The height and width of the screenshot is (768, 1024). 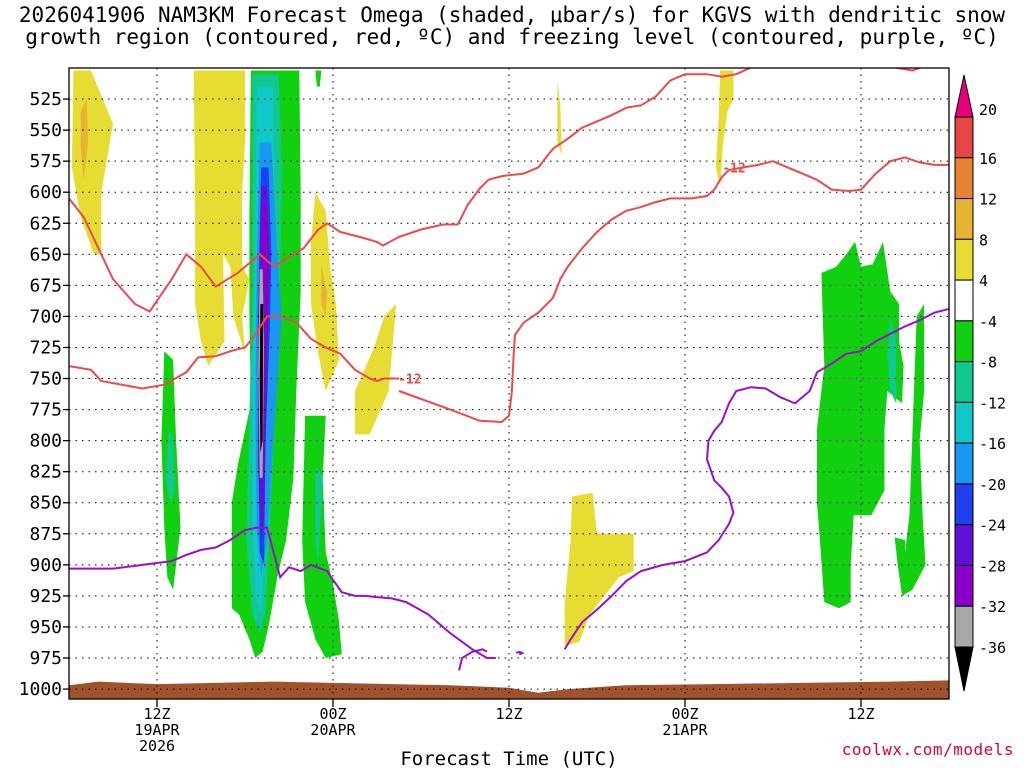 I want to click on colorbar-bottom-arrow, so click(x=964, y=669).